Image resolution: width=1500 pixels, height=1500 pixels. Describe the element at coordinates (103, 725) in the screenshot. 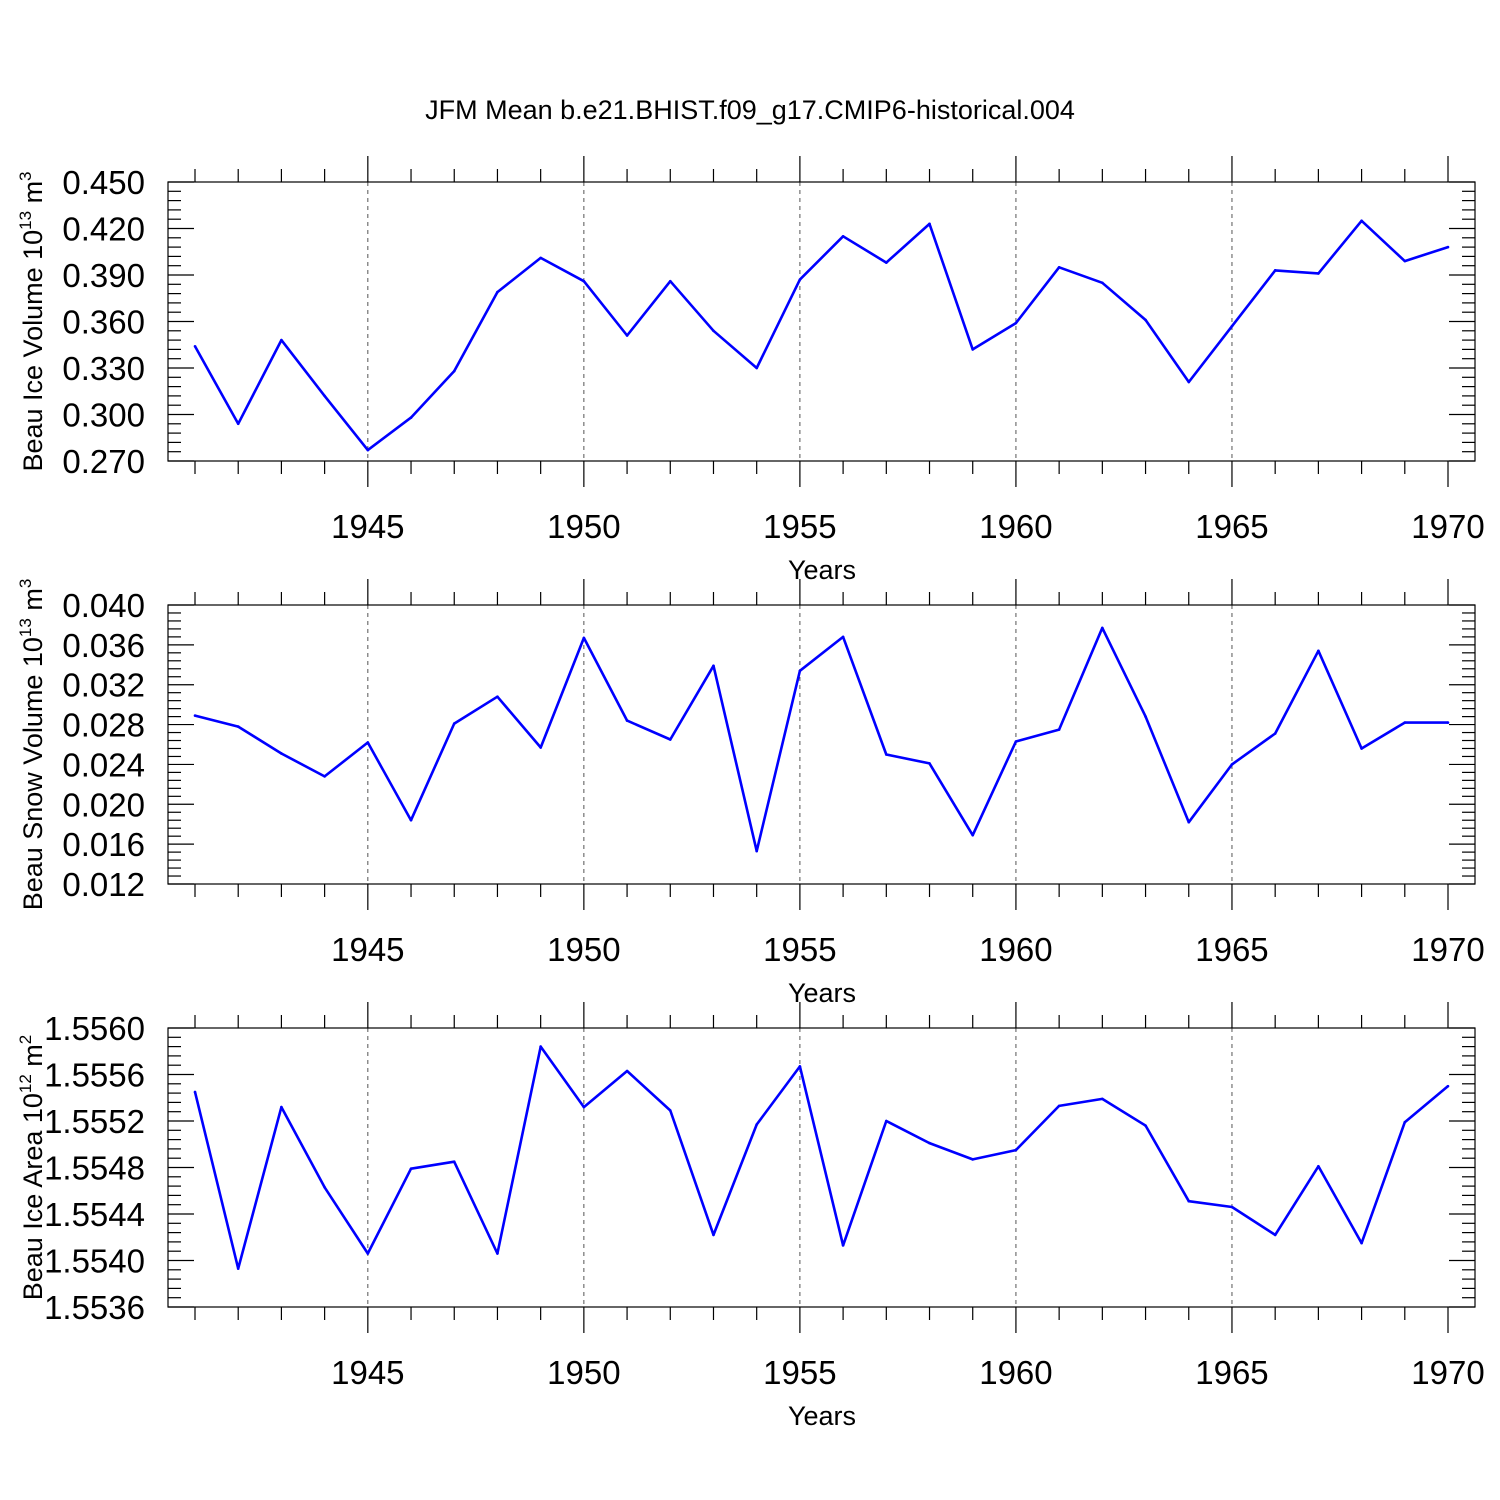

I see `y-tick-label: 0.028` at that location.